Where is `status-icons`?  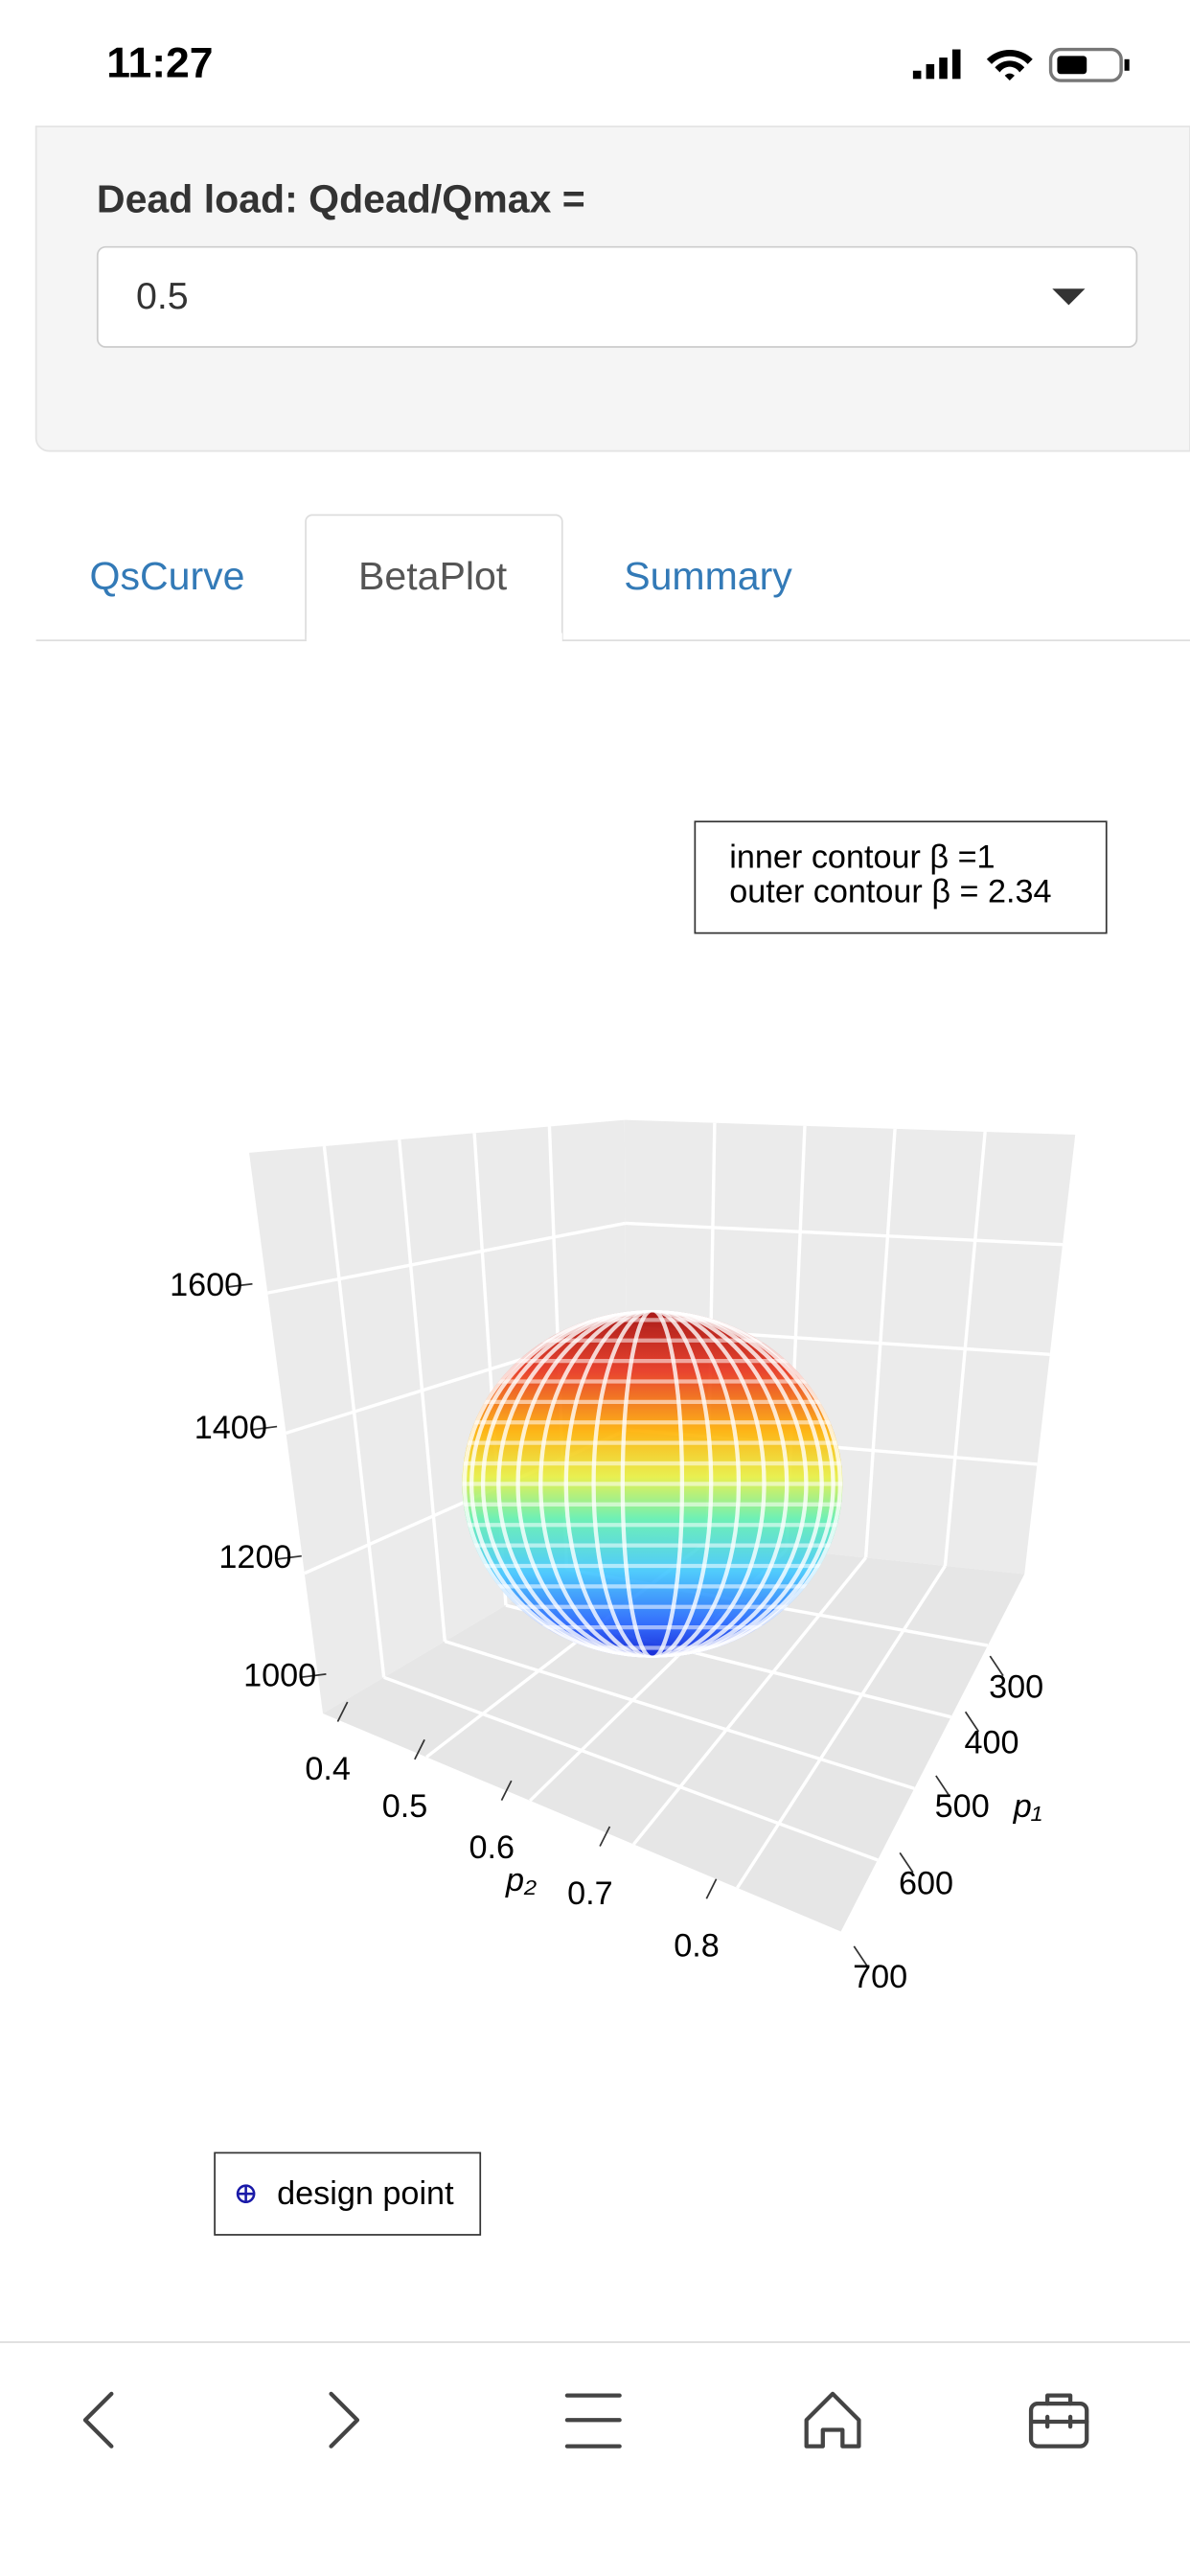 status-icons is located at coordinates (1021, 64).